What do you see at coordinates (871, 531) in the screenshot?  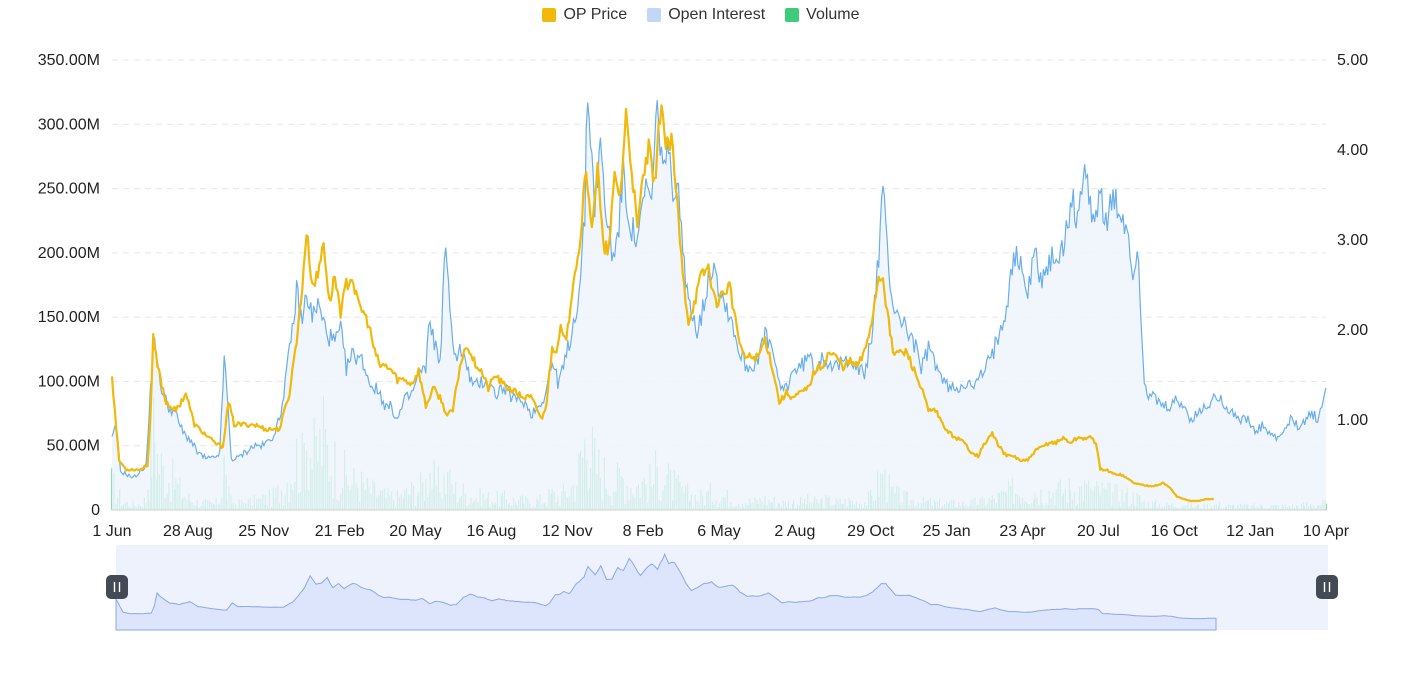 I see `x-axis-tick-label: 29 Oct` at bounding box center [871, 531].